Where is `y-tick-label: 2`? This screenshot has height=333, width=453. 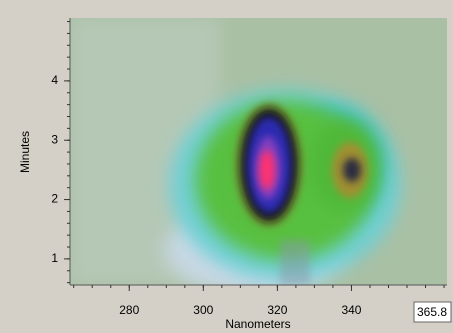
y-tick-label: 2 is located at coordinates (54, 199).